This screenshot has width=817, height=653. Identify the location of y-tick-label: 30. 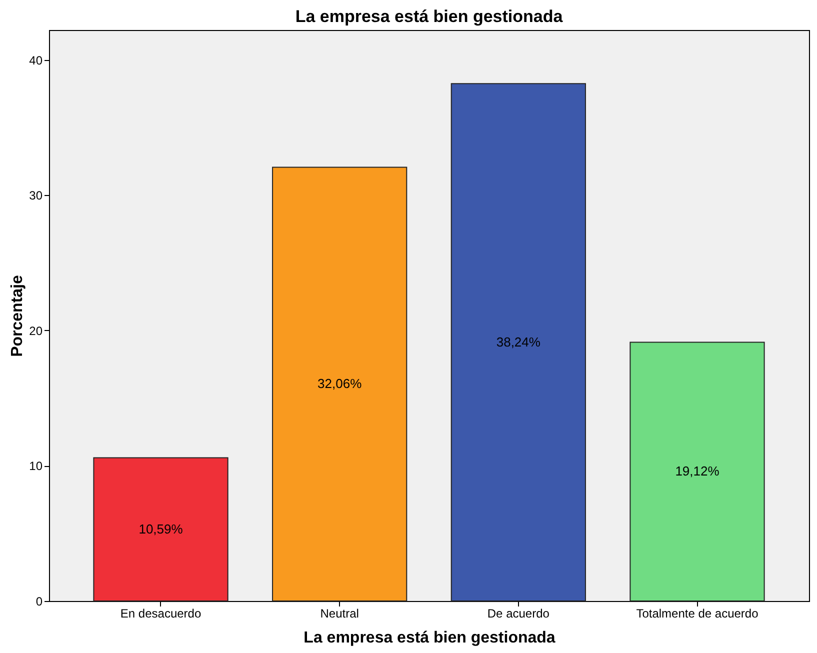
(36, 195).